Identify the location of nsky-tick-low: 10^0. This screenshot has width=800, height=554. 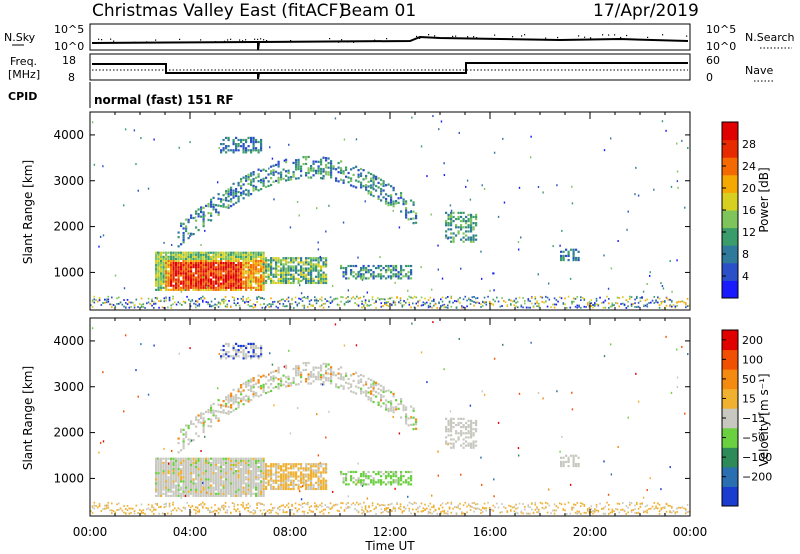
(69, 46).